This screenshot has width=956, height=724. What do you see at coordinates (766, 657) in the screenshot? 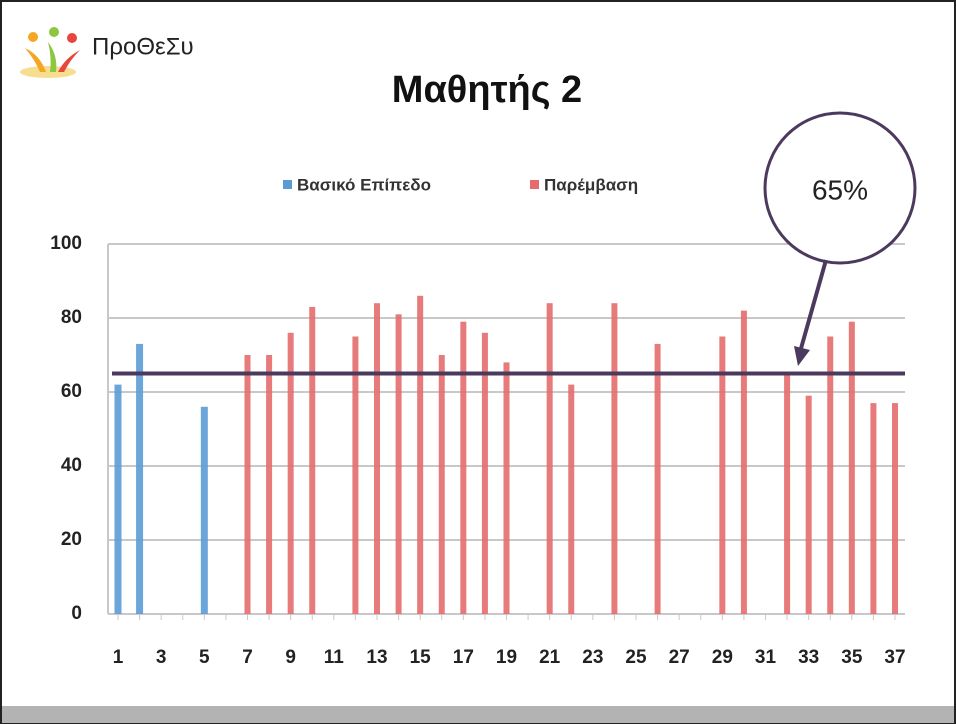
I see `x-tick-label: 31` at bounding box center [766, 657].